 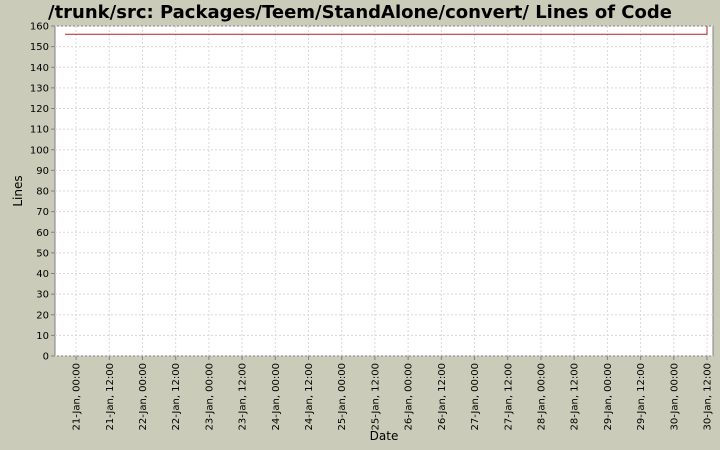 I want to click on x-tick-label: 24-Jan, 00:00, so click(x=276, y=396).